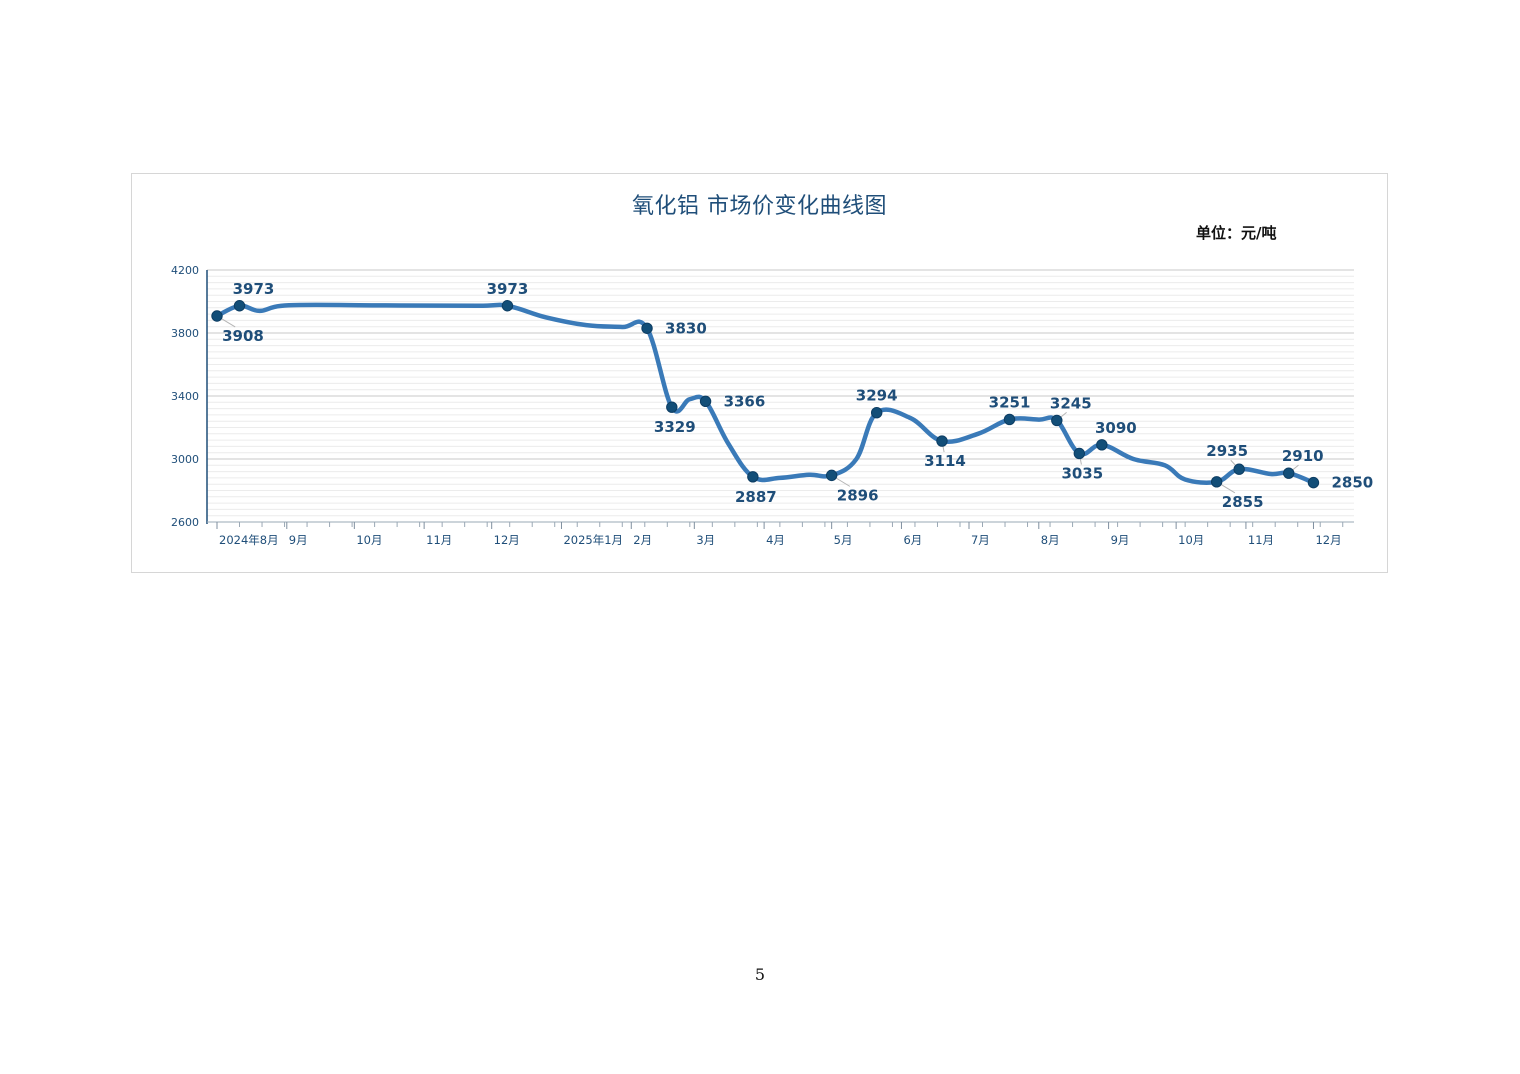  I want to click on data-label: 3830, so click(686, 328).